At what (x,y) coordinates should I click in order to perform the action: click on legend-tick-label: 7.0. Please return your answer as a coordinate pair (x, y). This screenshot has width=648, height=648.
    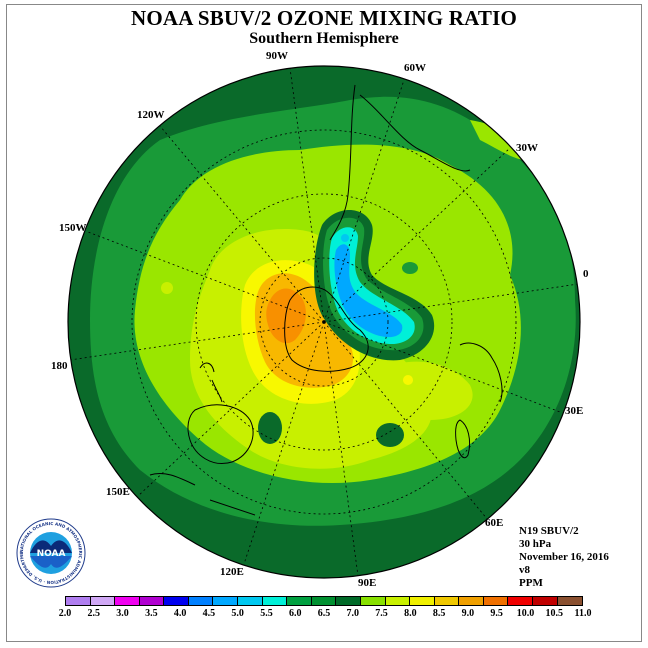
    Looking at the image, I should click on (353, 613).